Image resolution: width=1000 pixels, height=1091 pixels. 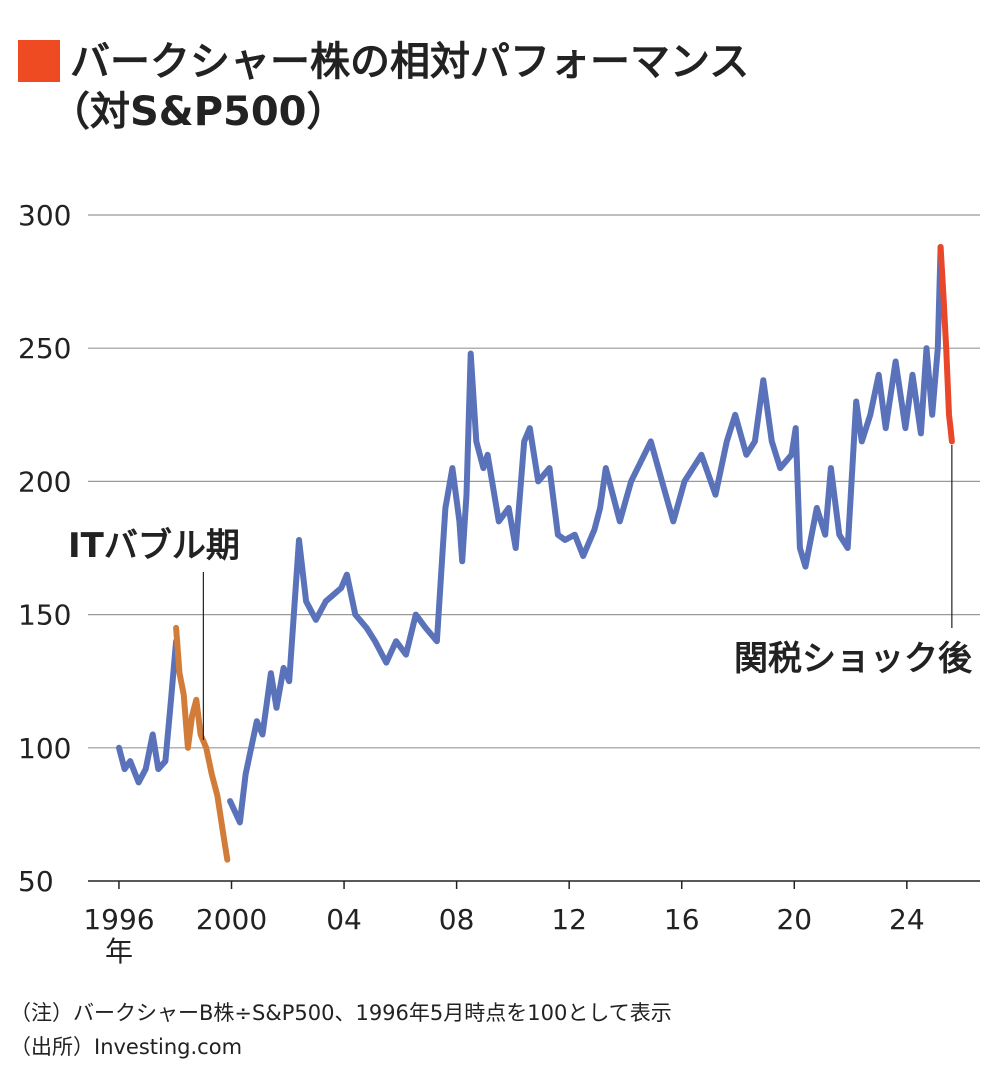 I want to click on annotation: 関税ショック後, so click(x=853, y=659).